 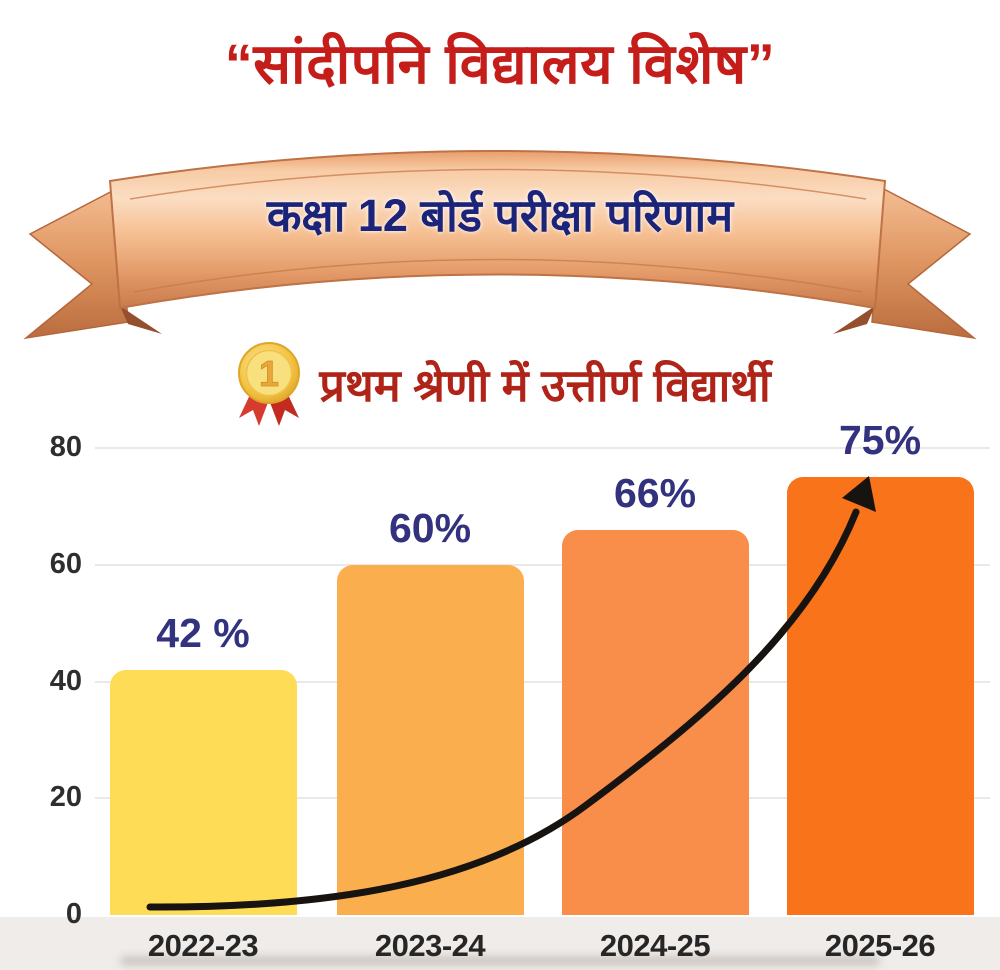 What do you see at coordinates (545, 385) in the screenshot?
I see `subtitle-text: प्रथम श्रेणी में उत्तीर्ण विद्यार्थी` at bounding box center [545, 385].